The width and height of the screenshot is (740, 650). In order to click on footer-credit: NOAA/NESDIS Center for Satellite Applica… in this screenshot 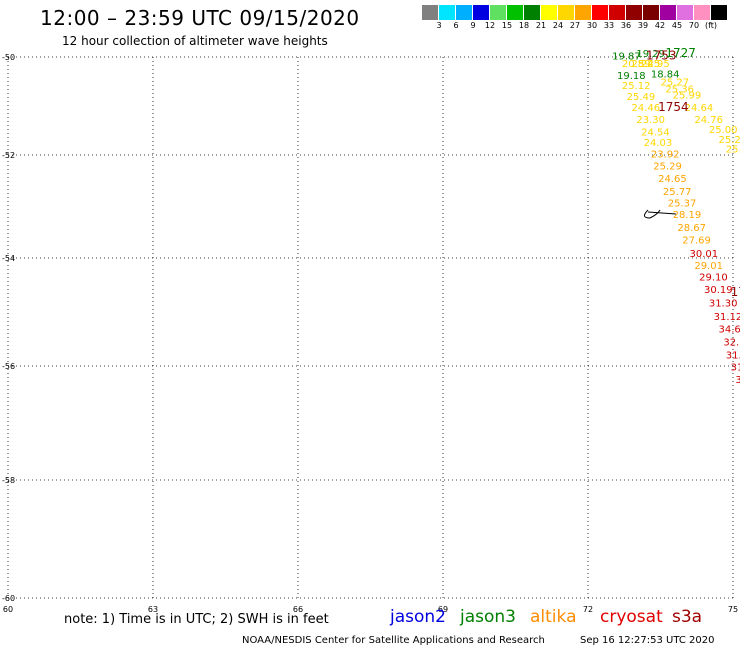, I will do `click(393, 640)`.